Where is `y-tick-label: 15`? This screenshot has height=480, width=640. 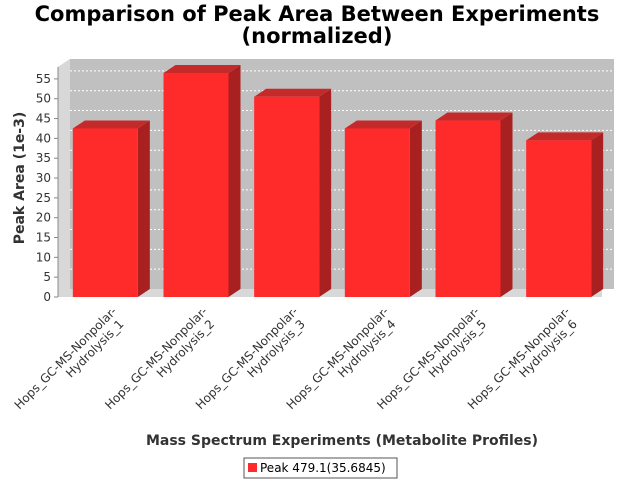
y-tick-label: 15 is located at coordinates (43, 238).